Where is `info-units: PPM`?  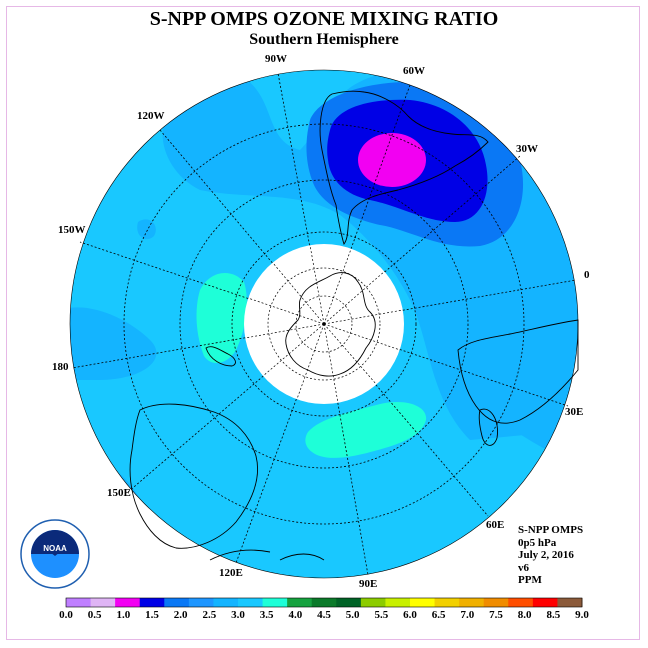
info-units: PPM is located at coordinates (530, 580).